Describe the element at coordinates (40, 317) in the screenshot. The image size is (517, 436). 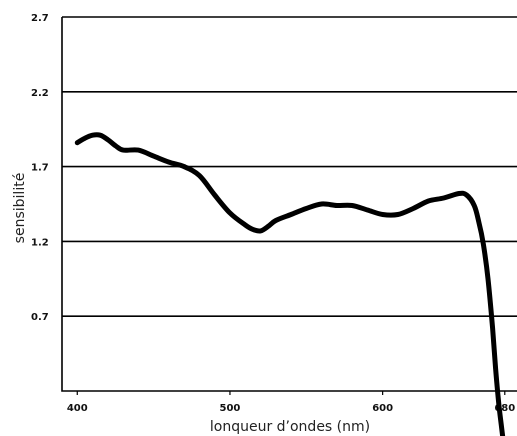
I see `y-tick-label: 0.7` at that location.